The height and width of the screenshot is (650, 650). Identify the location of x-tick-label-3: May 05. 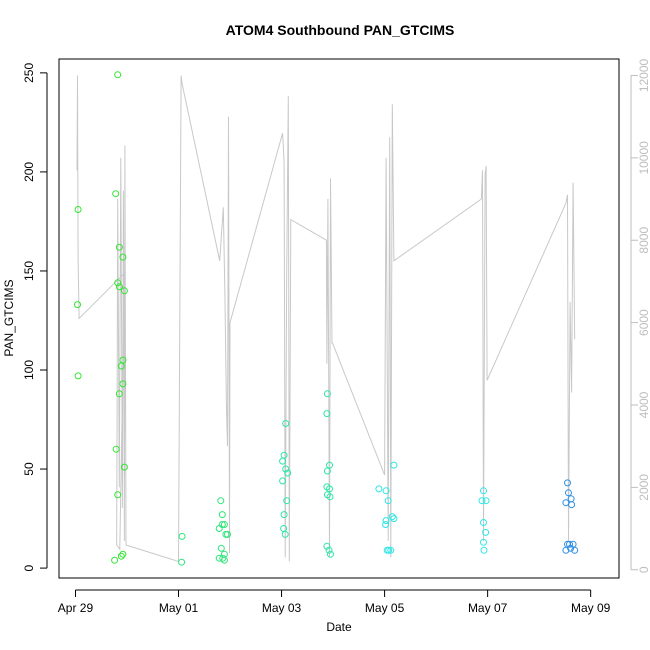
(385, 608).